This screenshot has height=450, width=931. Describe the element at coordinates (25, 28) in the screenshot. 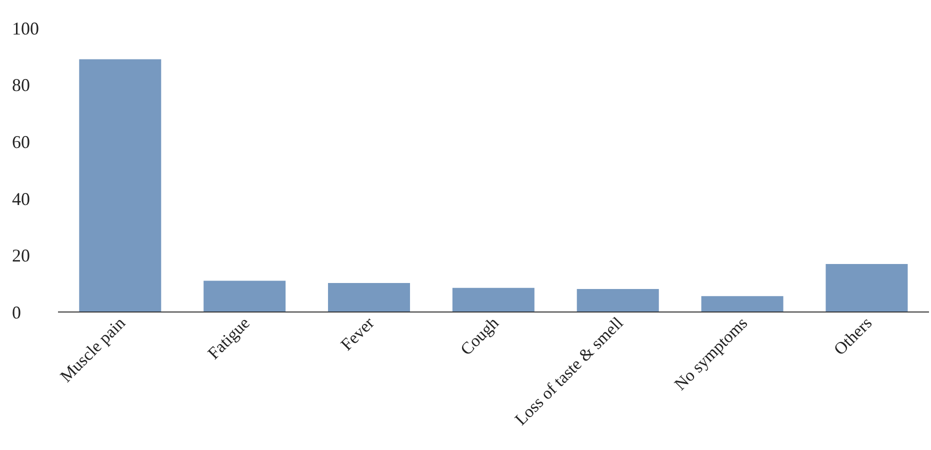

I see `y-tick-label: 100` at that location.